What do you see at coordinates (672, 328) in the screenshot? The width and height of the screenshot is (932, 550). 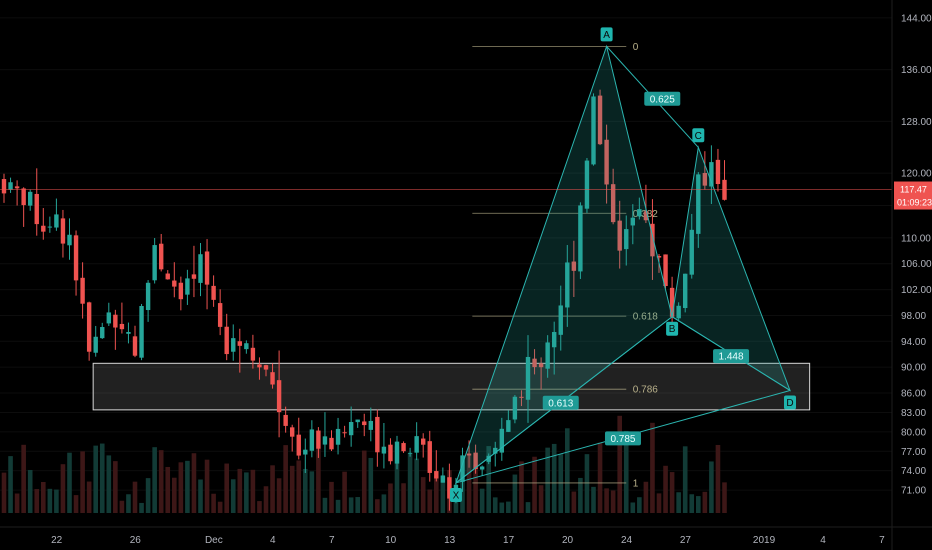 I see `point-badge-b` at bounding box center [672, 328].